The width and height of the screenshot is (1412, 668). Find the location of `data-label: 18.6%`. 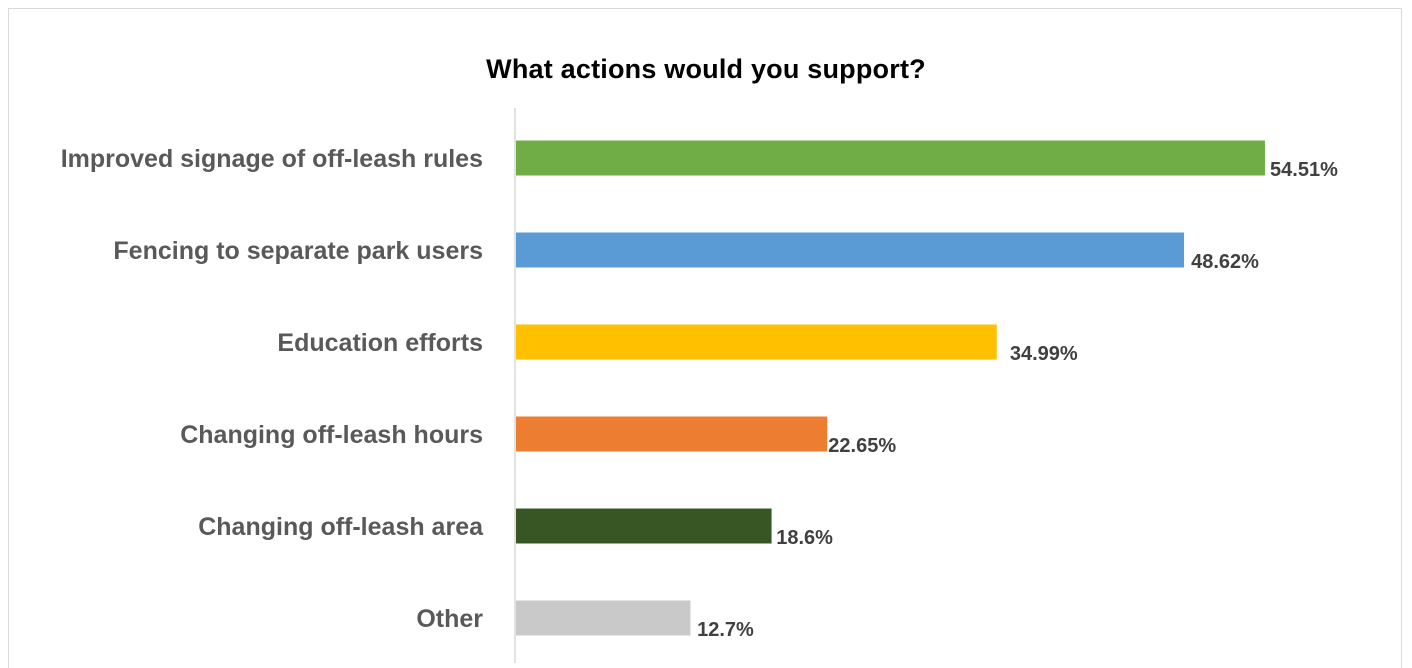

data-label: 18.6% is located at coordinates (804, 538).